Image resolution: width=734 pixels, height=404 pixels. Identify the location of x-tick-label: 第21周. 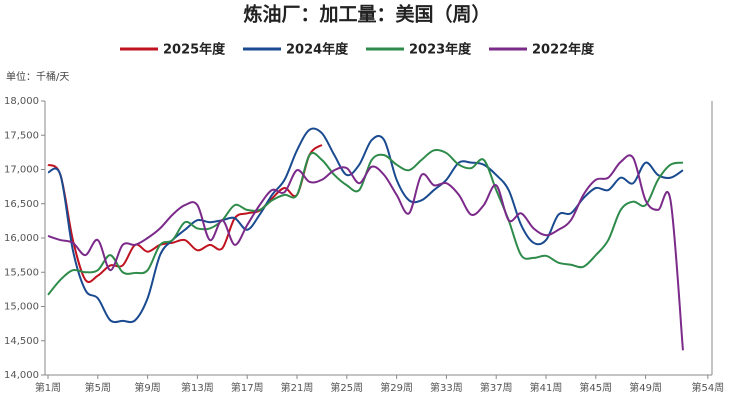
(297, 387).